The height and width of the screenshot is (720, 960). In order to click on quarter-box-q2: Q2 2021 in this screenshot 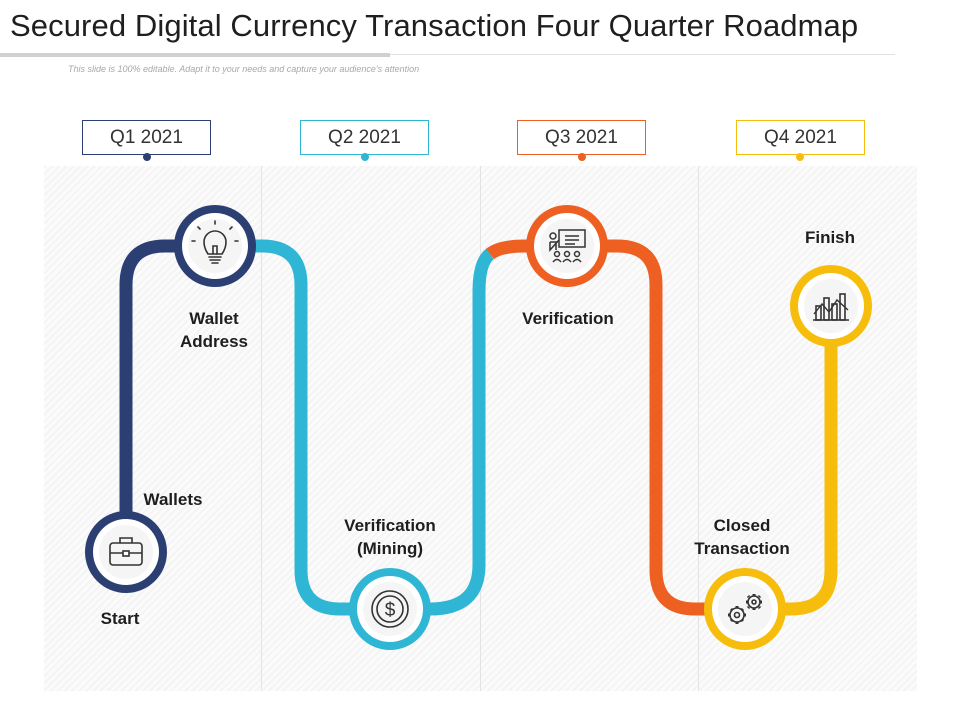, I will do `click(364, 137)`.